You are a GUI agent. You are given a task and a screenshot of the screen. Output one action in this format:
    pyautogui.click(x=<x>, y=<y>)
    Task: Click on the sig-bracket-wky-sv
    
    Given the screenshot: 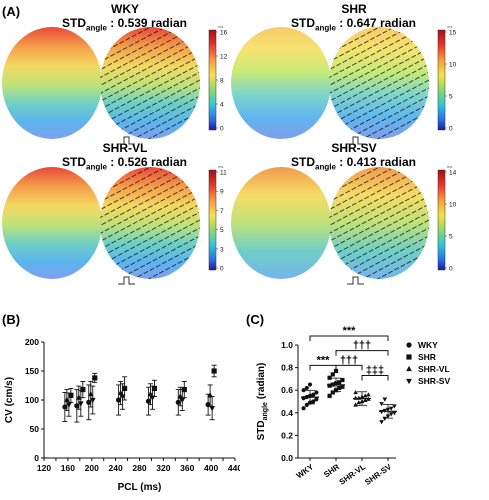 What is the action you would take?
    pyautogui.click(x=349, y=338)
    